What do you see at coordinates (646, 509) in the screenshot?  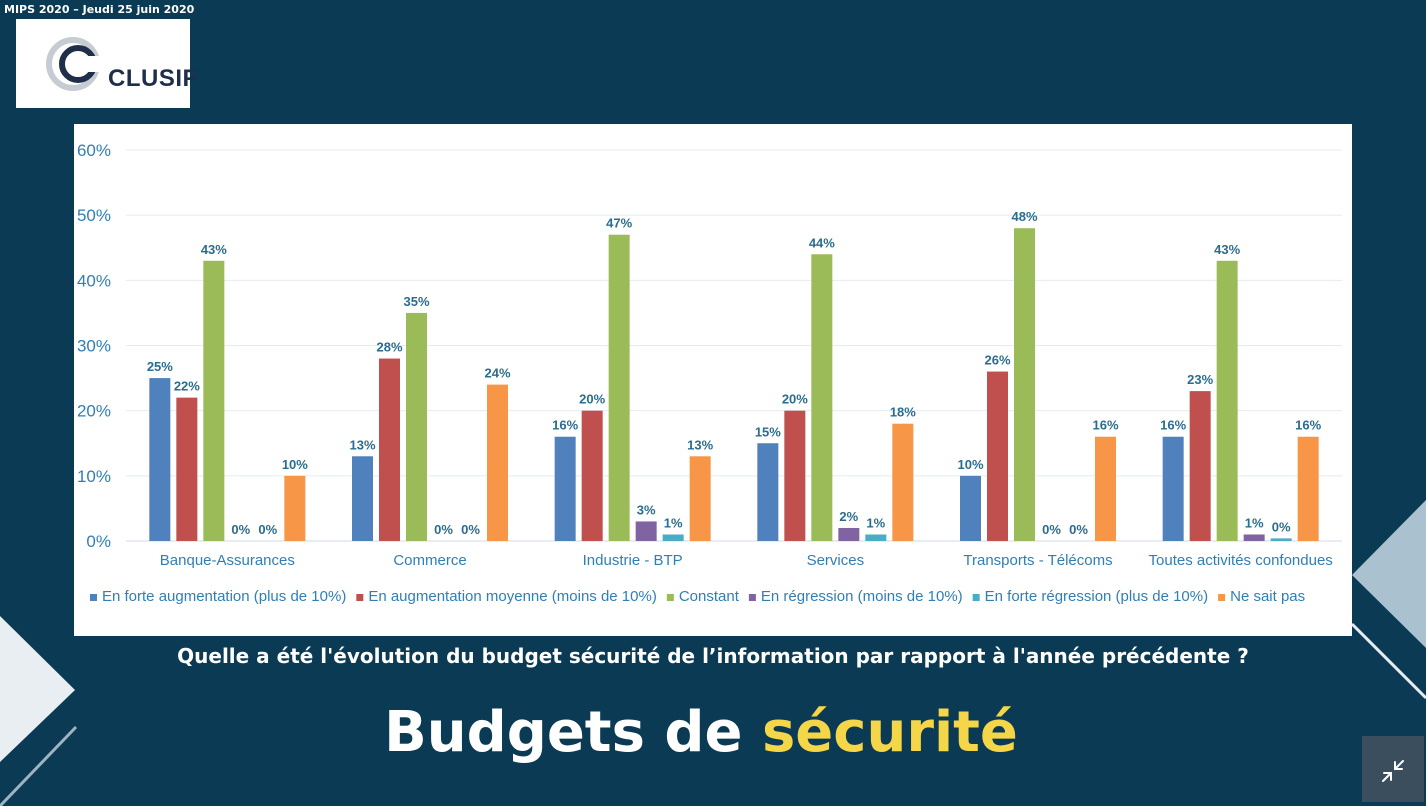 I see `data-label: 3%` at bounding box center [646, 509].